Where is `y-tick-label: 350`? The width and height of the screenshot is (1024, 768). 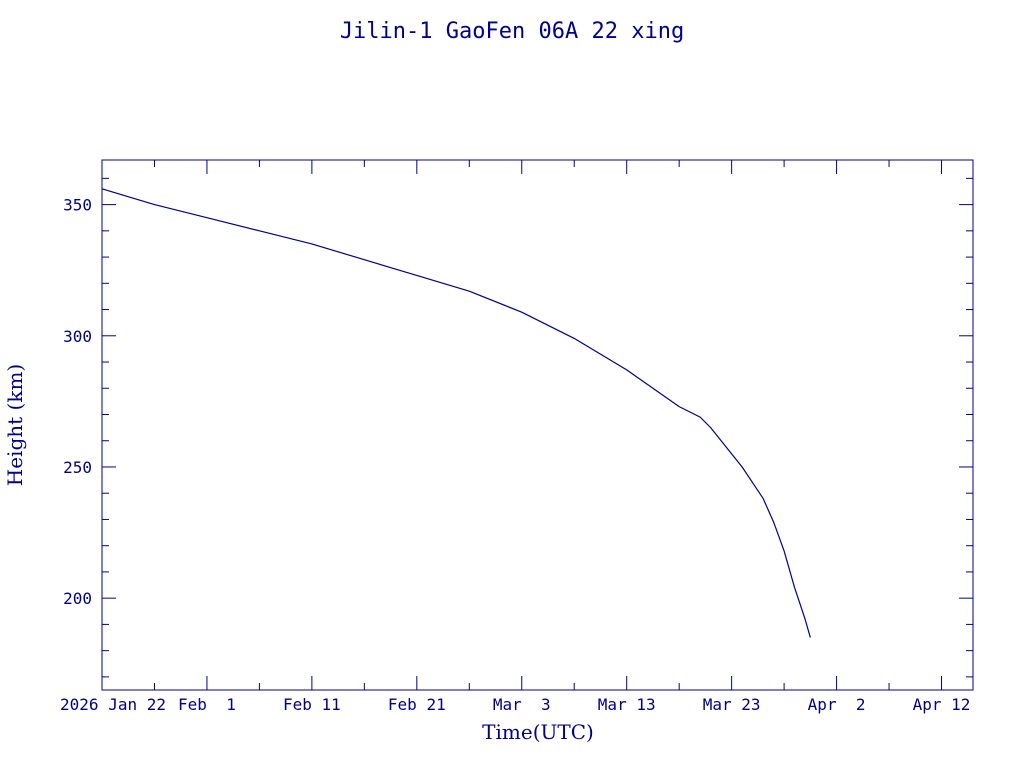 y-tick-label: 350 is located at coordinates (77, 205).